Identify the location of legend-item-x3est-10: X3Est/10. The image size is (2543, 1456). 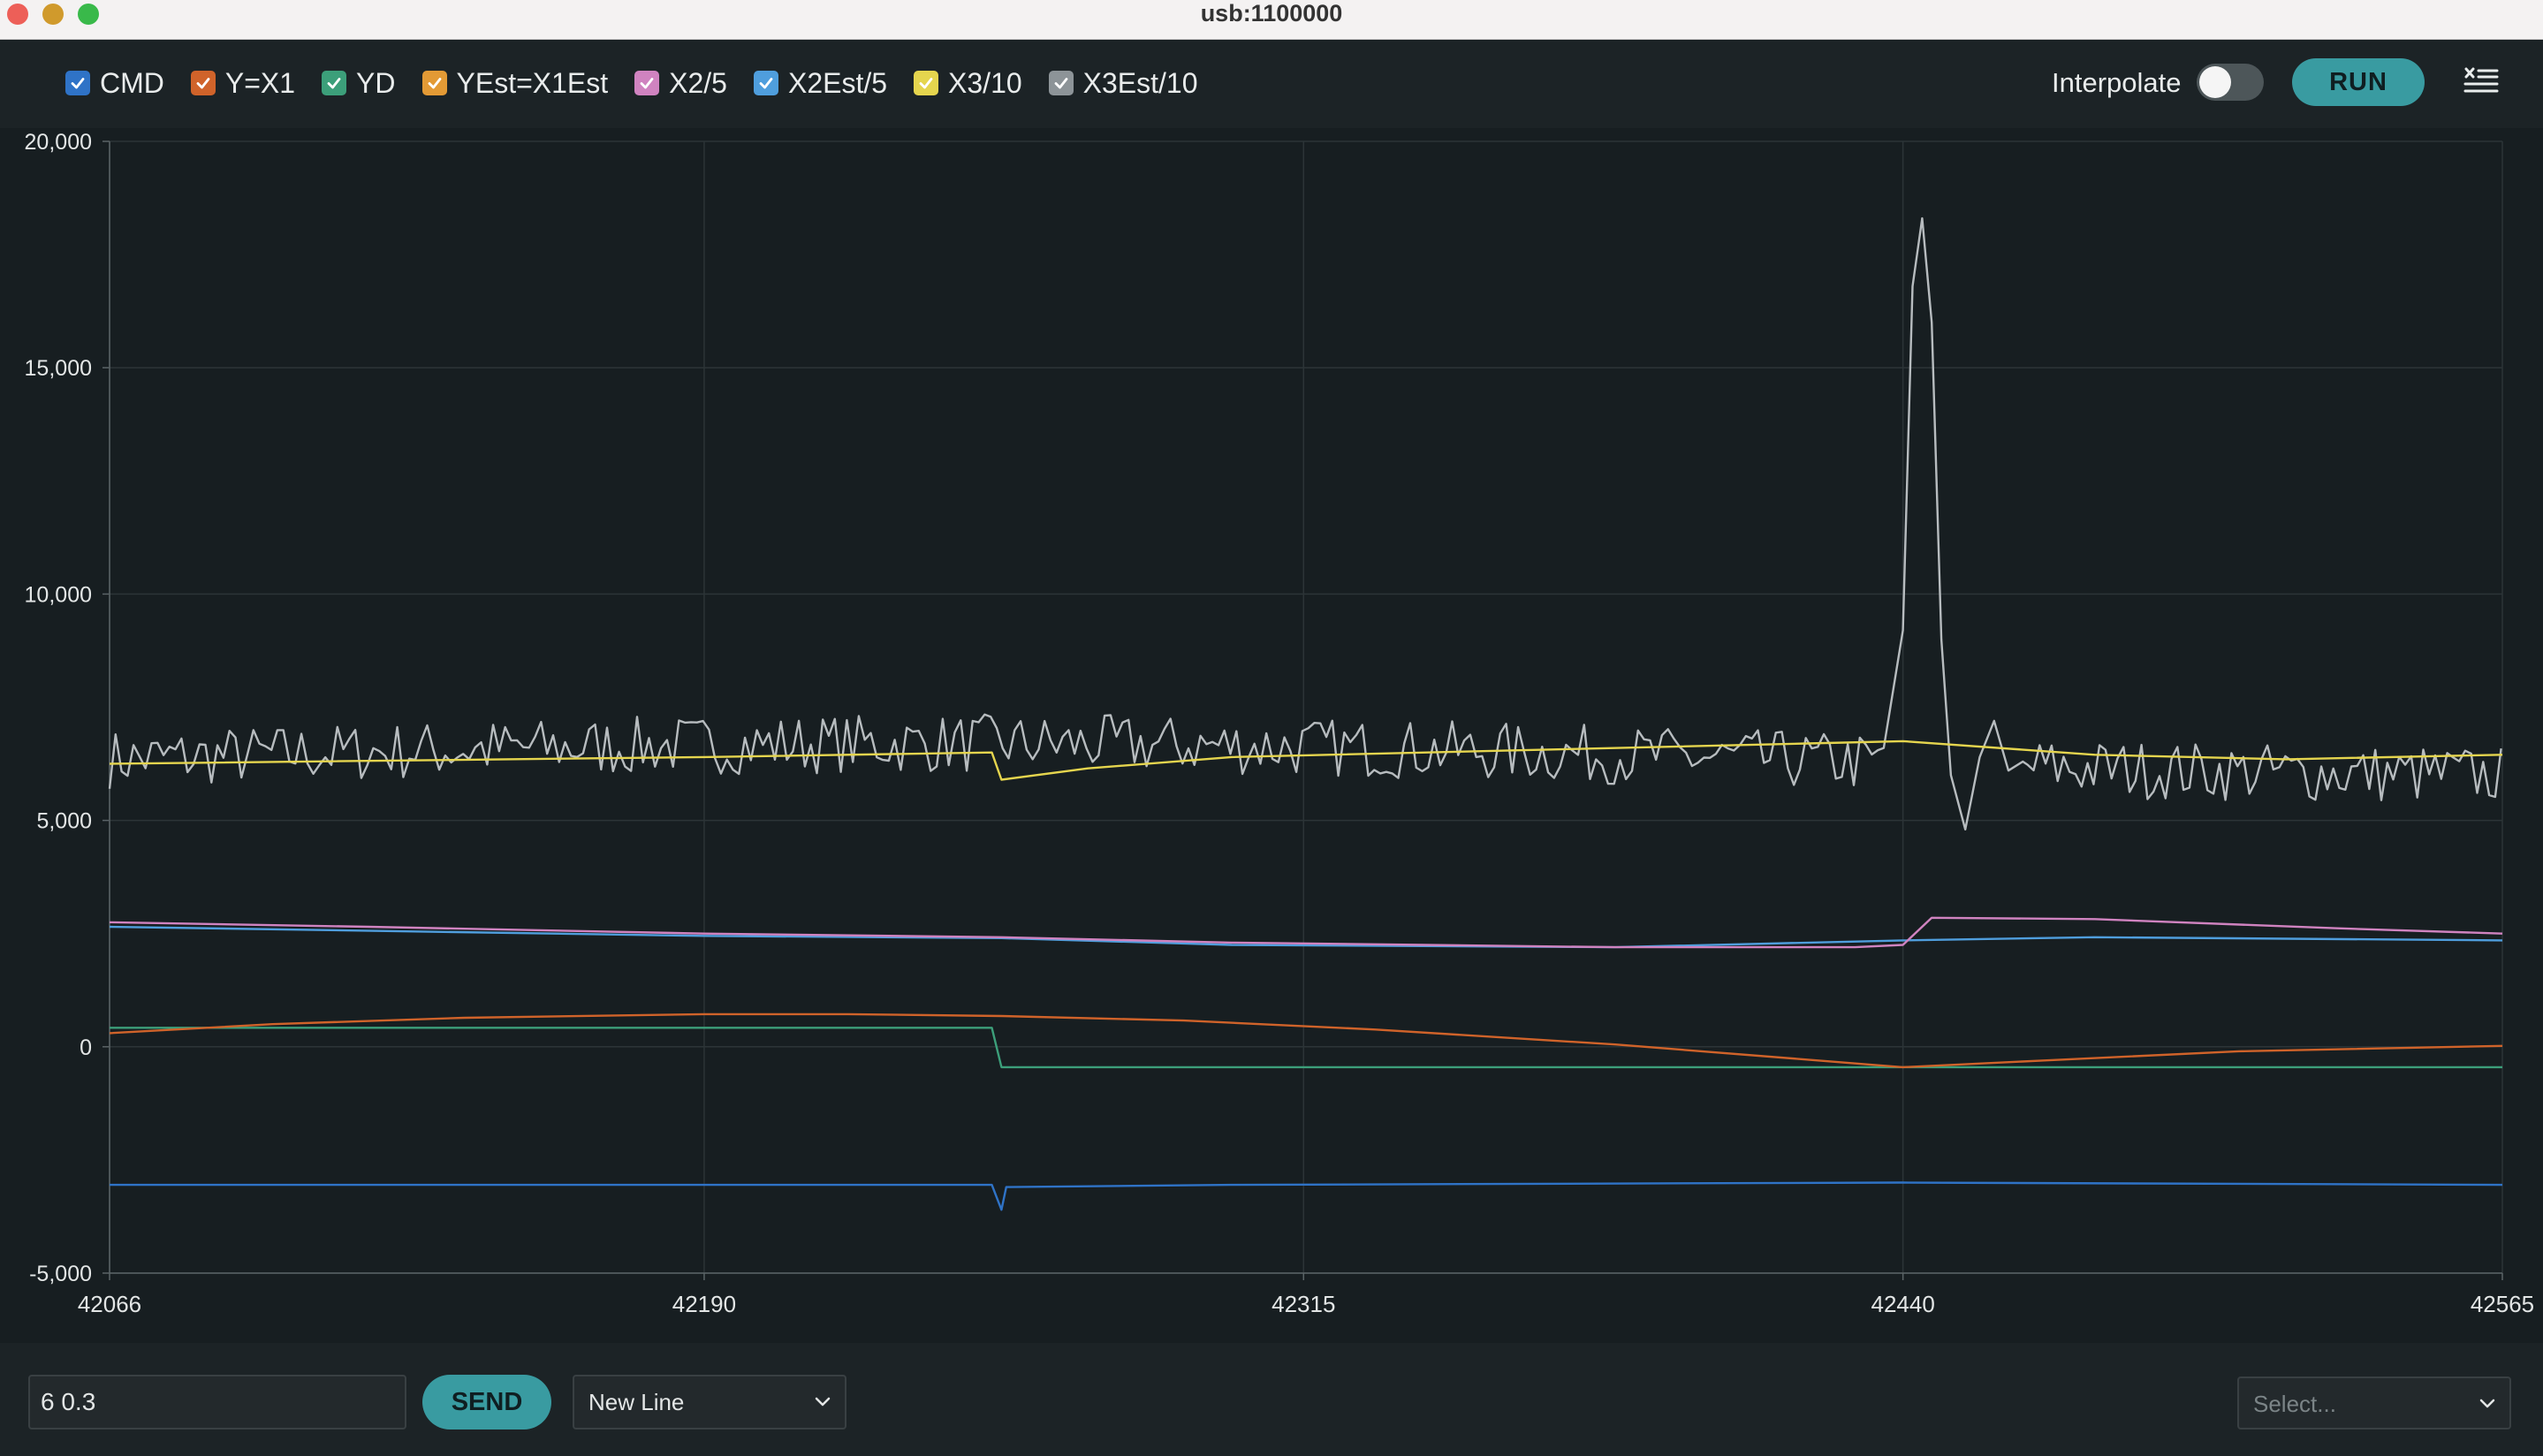
(1123, 83).